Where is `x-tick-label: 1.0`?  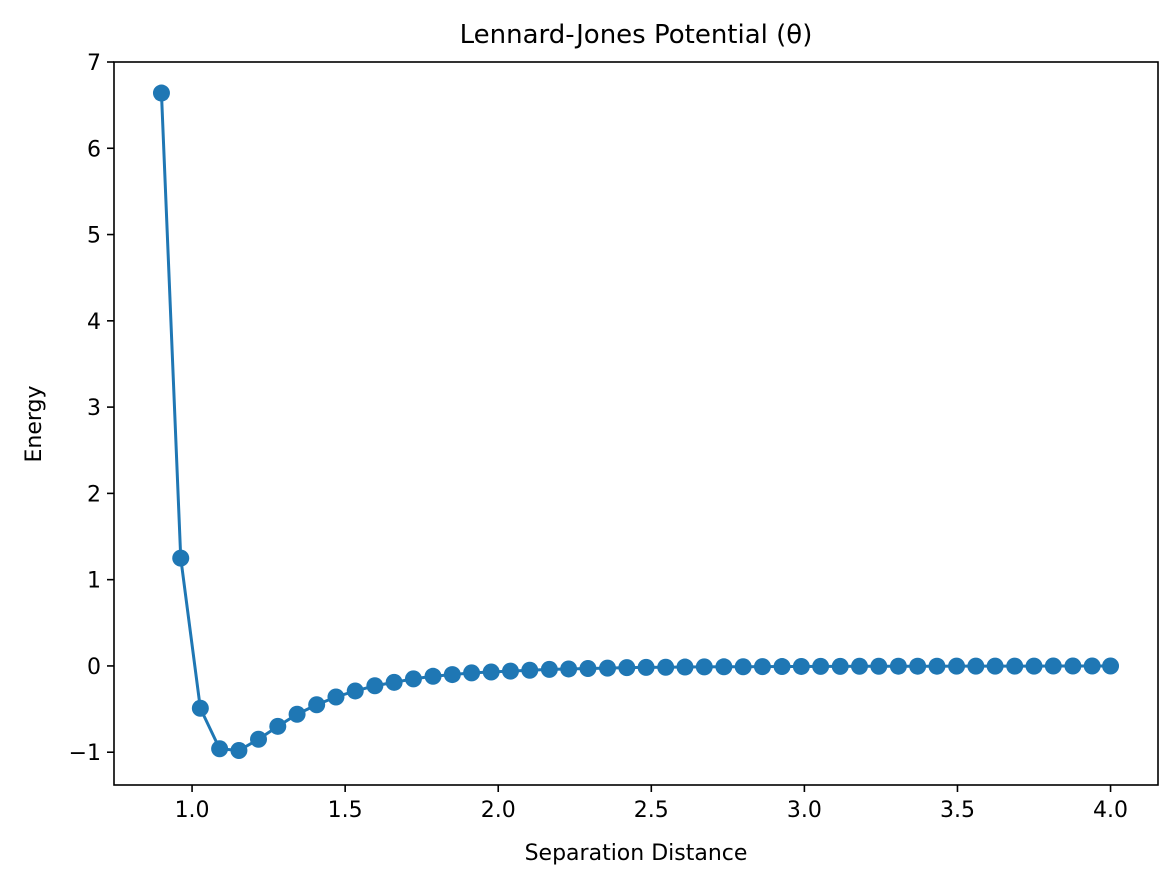
x-tick-label: 1.0 is located at coordinates (192, 810).